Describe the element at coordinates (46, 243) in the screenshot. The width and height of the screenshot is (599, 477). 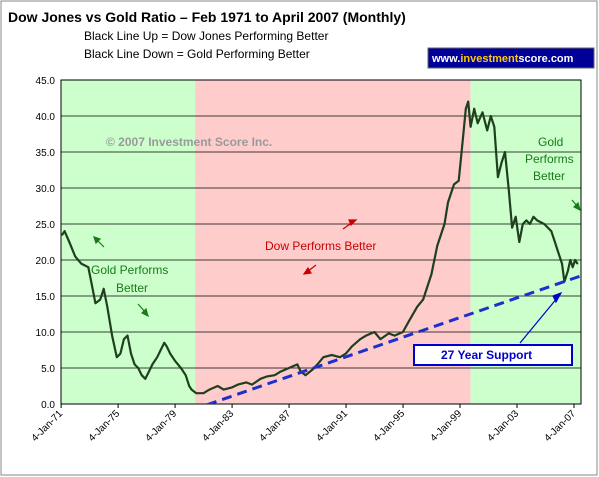
I see `y-axis-ticks: 0.0 5.0 10.0 15.0 20.0 25.0 30.0 35.0 40.0 45.0` at that location.